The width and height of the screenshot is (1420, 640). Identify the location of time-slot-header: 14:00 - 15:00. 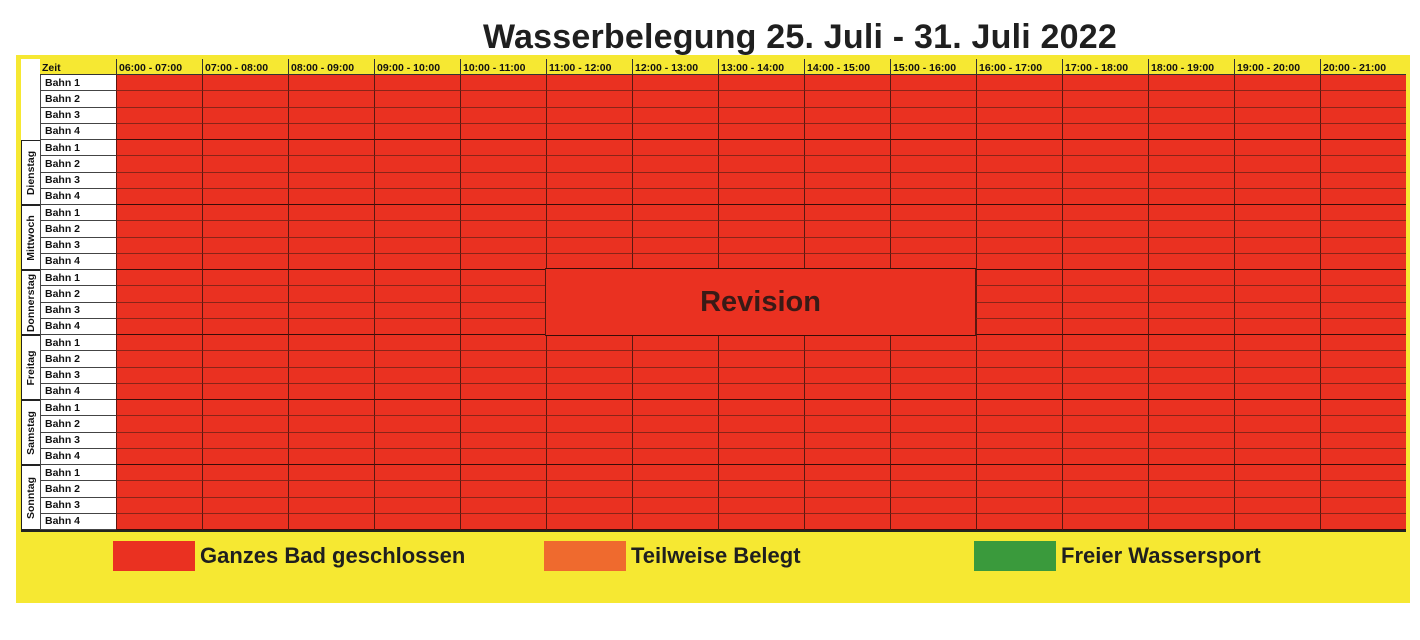
(847, 67).